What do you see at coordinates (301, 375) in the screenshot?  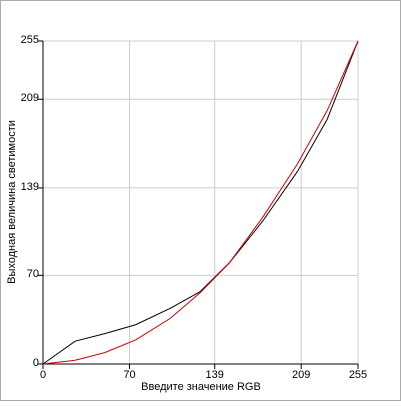 I see `x-tick-label: 209` at bounding box center [301, 375].